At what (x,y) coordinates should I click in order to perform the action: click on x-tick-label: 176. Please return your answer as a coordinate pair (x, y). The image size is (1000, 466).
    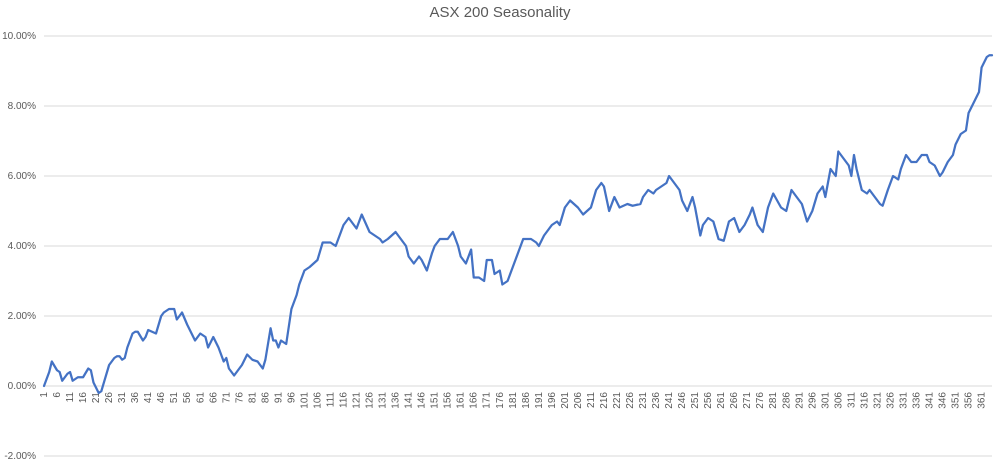
    Looking at the image, I should click on (500, 400).